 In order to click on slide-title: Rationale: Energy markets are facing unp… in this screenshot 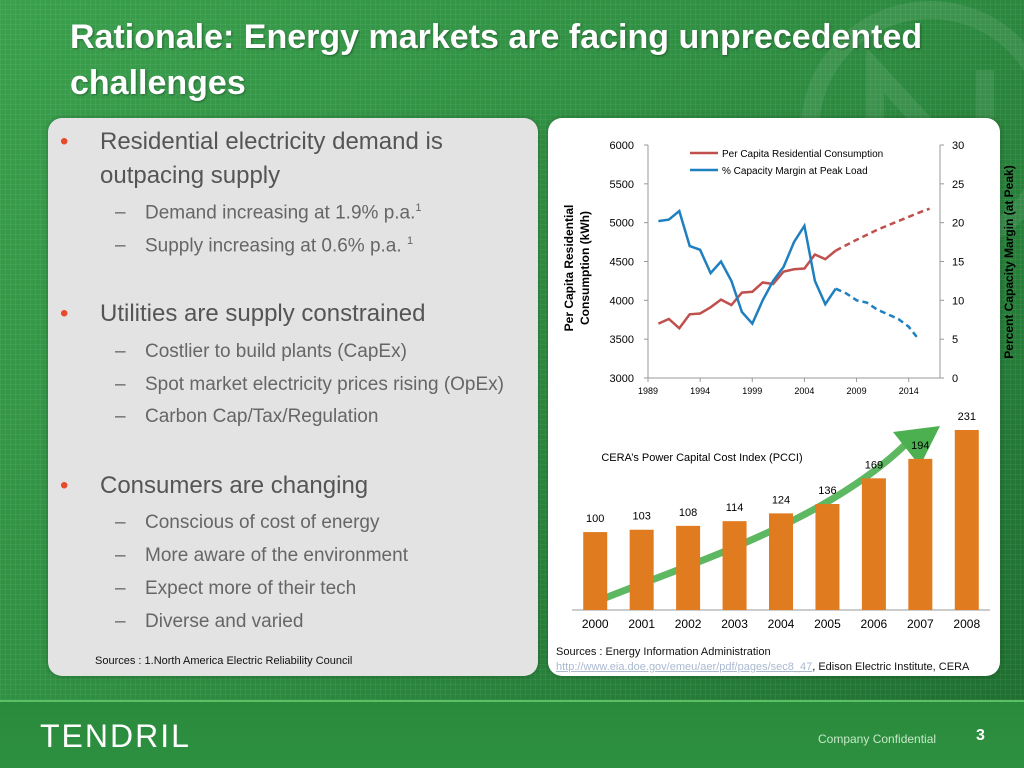, I will do `click(520, 60)`.